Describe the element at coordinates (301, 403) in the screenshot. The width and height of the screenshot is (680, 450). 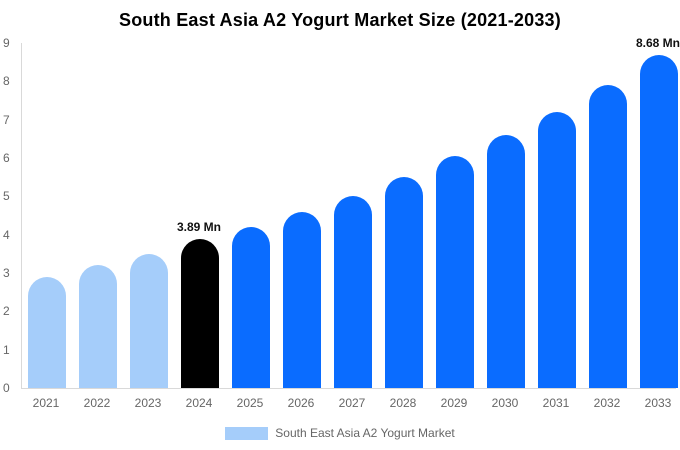
I see `x-tick-label: 2026` at that location.